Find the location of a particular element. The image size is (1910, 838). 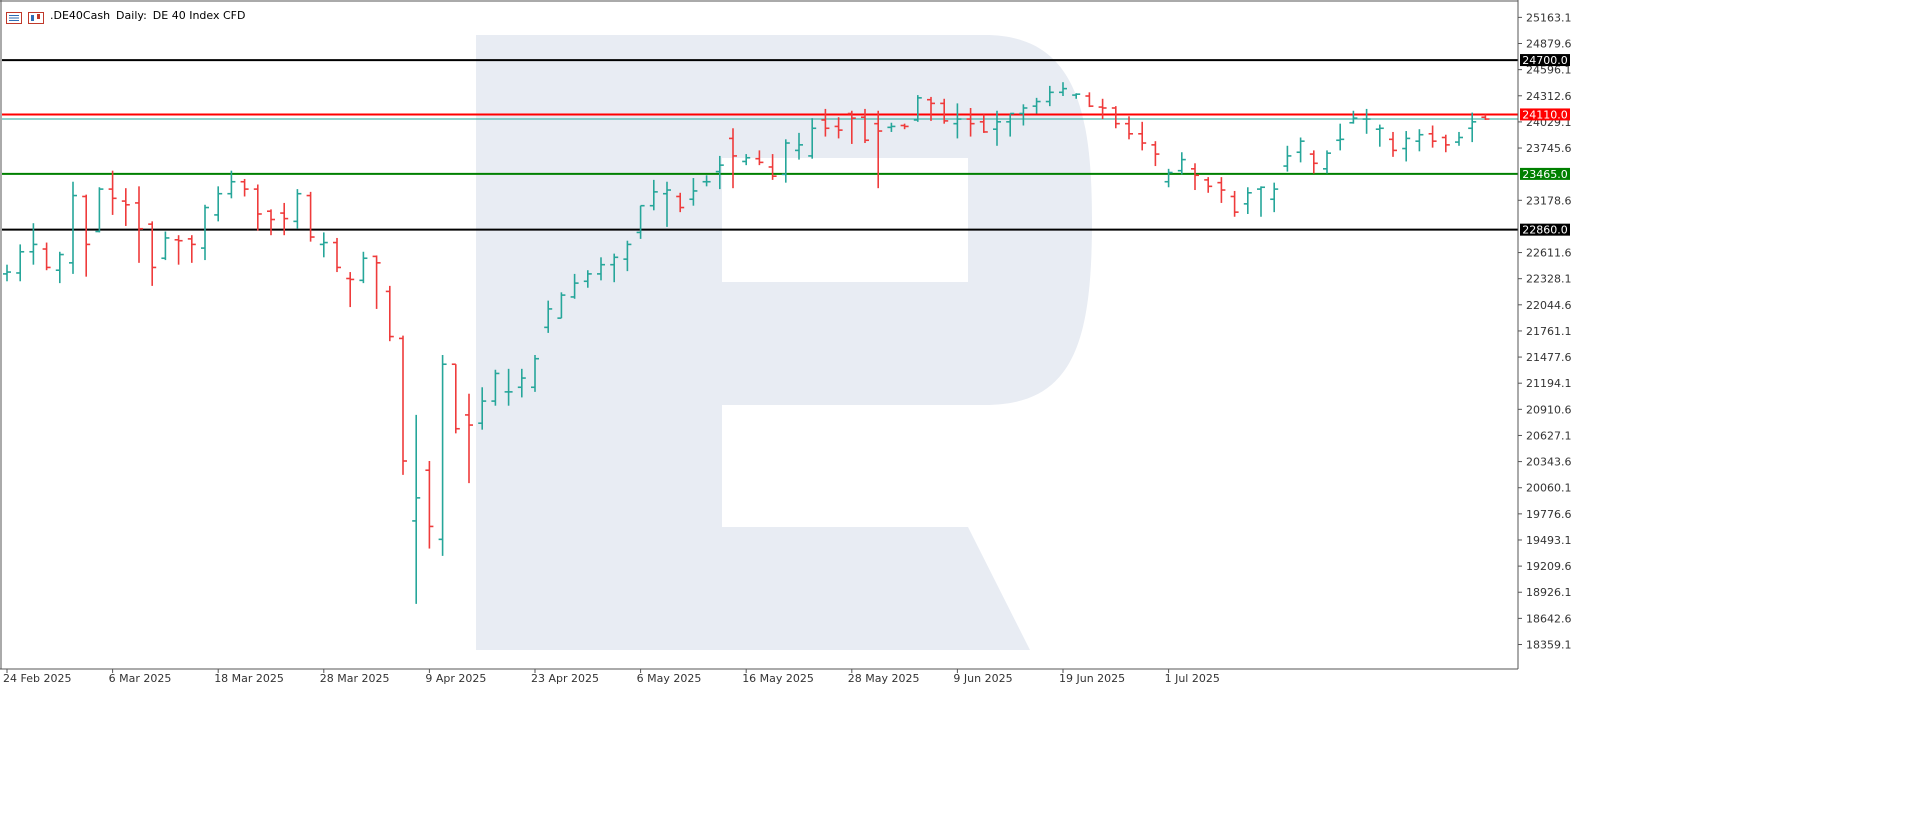

x-tick-label: 16 May 2025 is located at coordinates (778, 678).